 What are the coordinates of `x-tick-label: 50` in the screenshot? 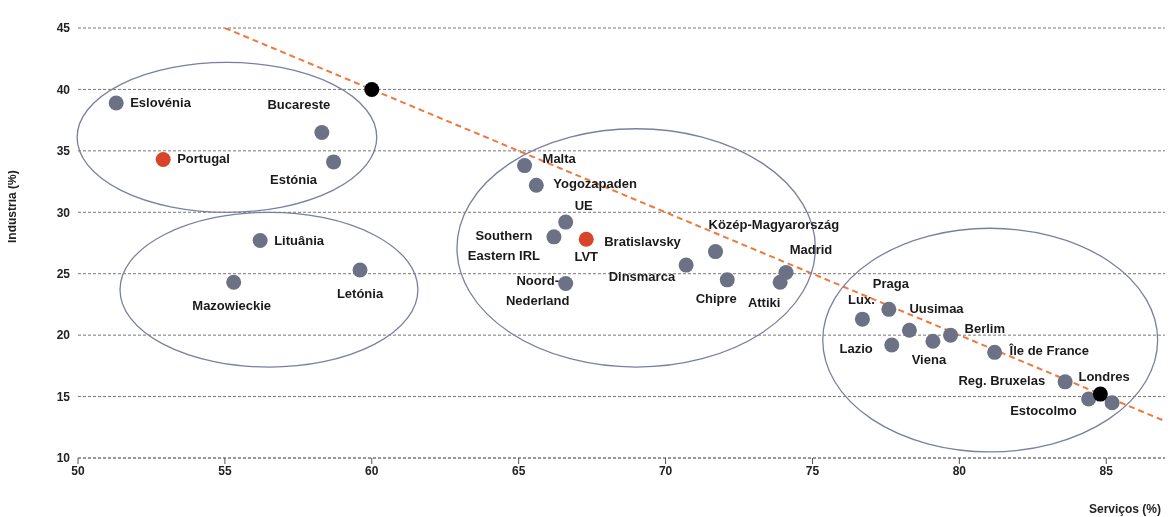 It's located at (78, 470).